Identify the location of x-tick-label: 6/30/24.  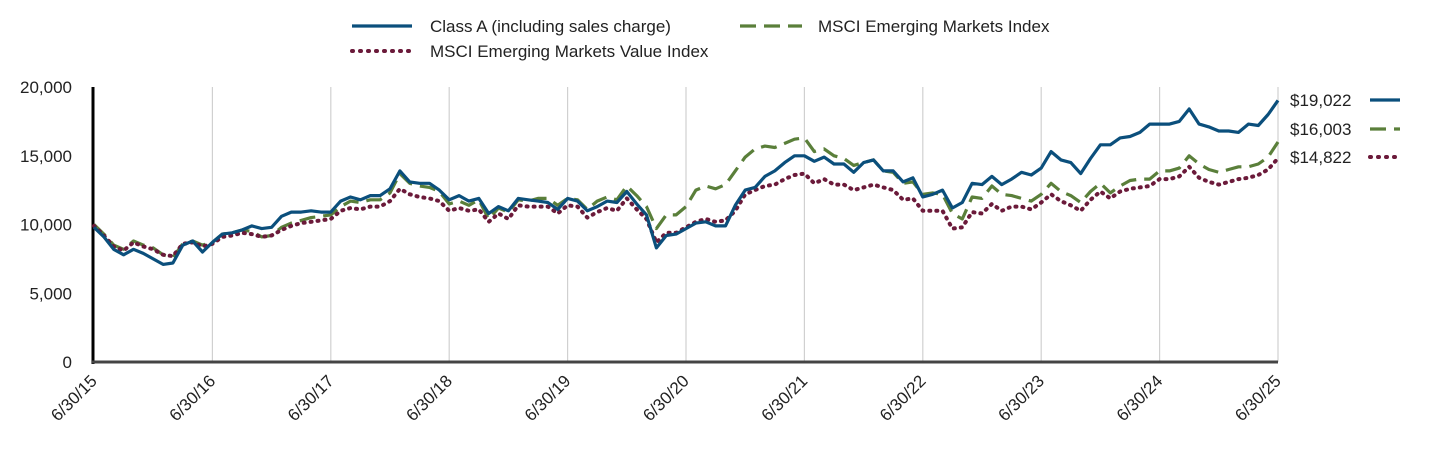
(1140, 398).